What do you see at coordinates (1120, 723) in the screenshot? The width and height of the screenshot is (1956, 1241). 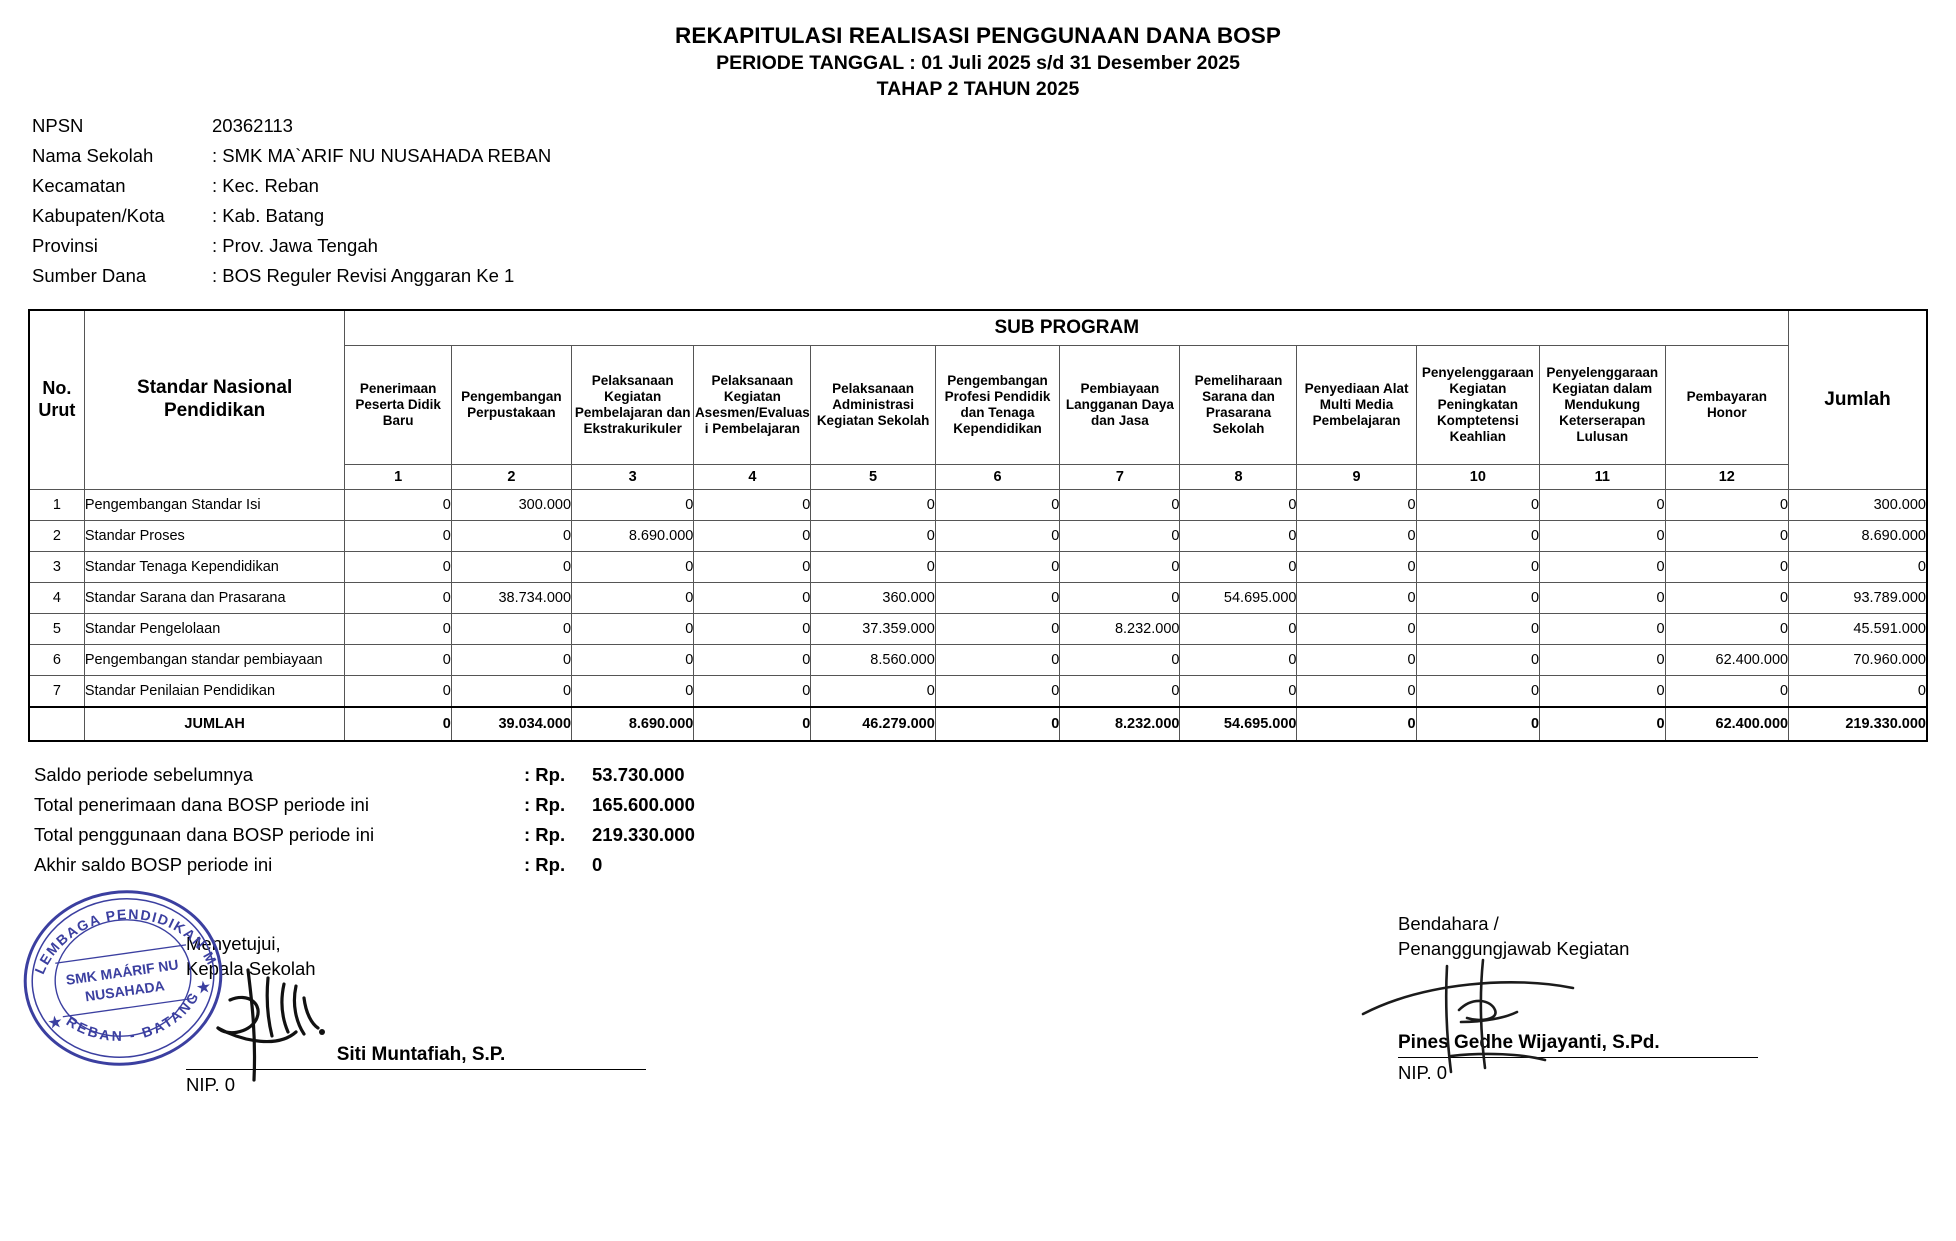 I see `cell-total-col-7: 8.232.000` at bounding box center [1120, 723].